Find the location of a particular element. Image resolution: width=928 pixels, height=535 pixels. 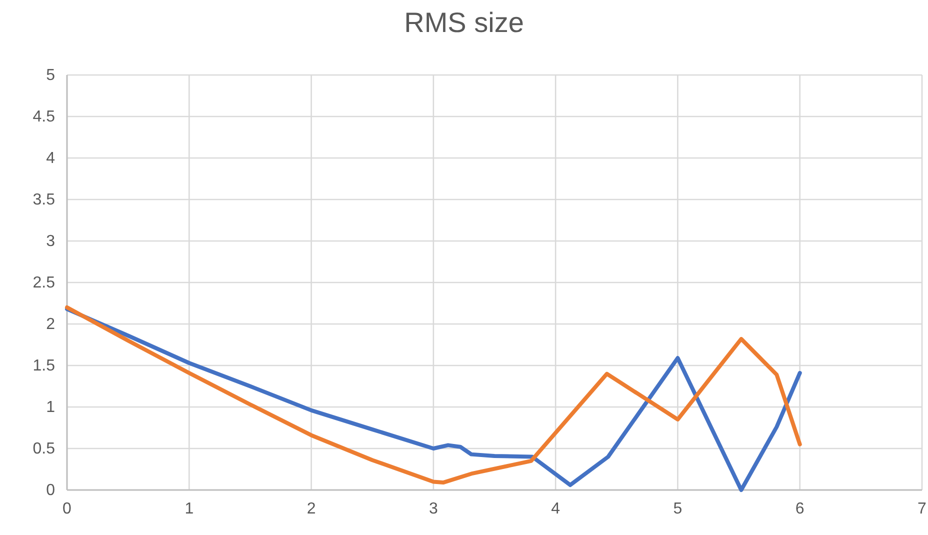

y-tick-label: 0 is located at coordinates (51, 491).